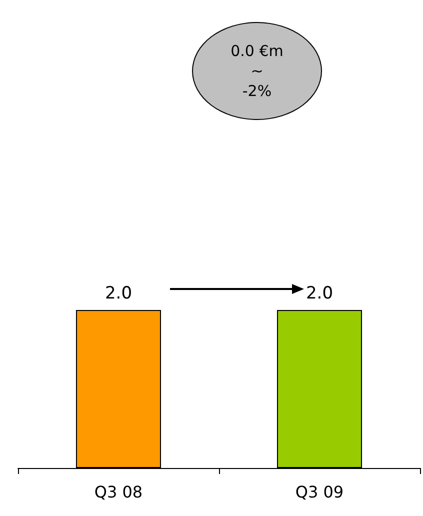 Image resolution: width=423 pixels, height=516 pixels. Describe the element at coordinates (319, 492) in the screenshot. I see `x-tick-label: Q3 09` at that location.